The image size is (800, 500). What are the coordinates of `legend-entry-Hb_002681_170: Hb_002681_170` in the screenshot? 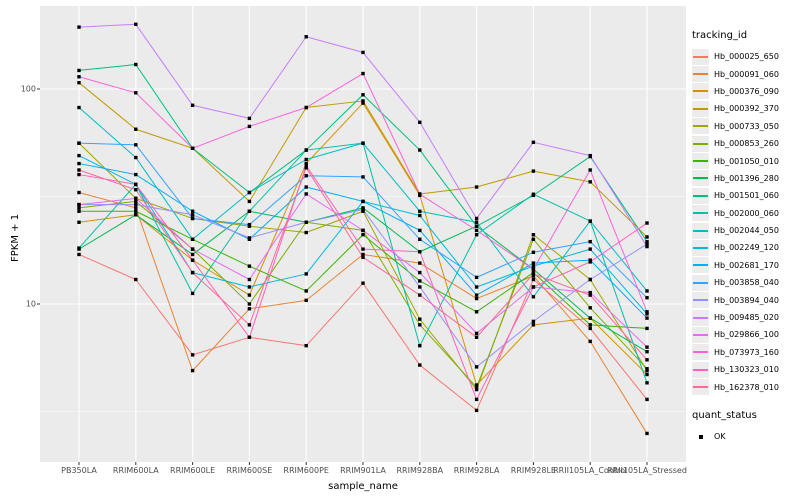 It's located at (735, 265).